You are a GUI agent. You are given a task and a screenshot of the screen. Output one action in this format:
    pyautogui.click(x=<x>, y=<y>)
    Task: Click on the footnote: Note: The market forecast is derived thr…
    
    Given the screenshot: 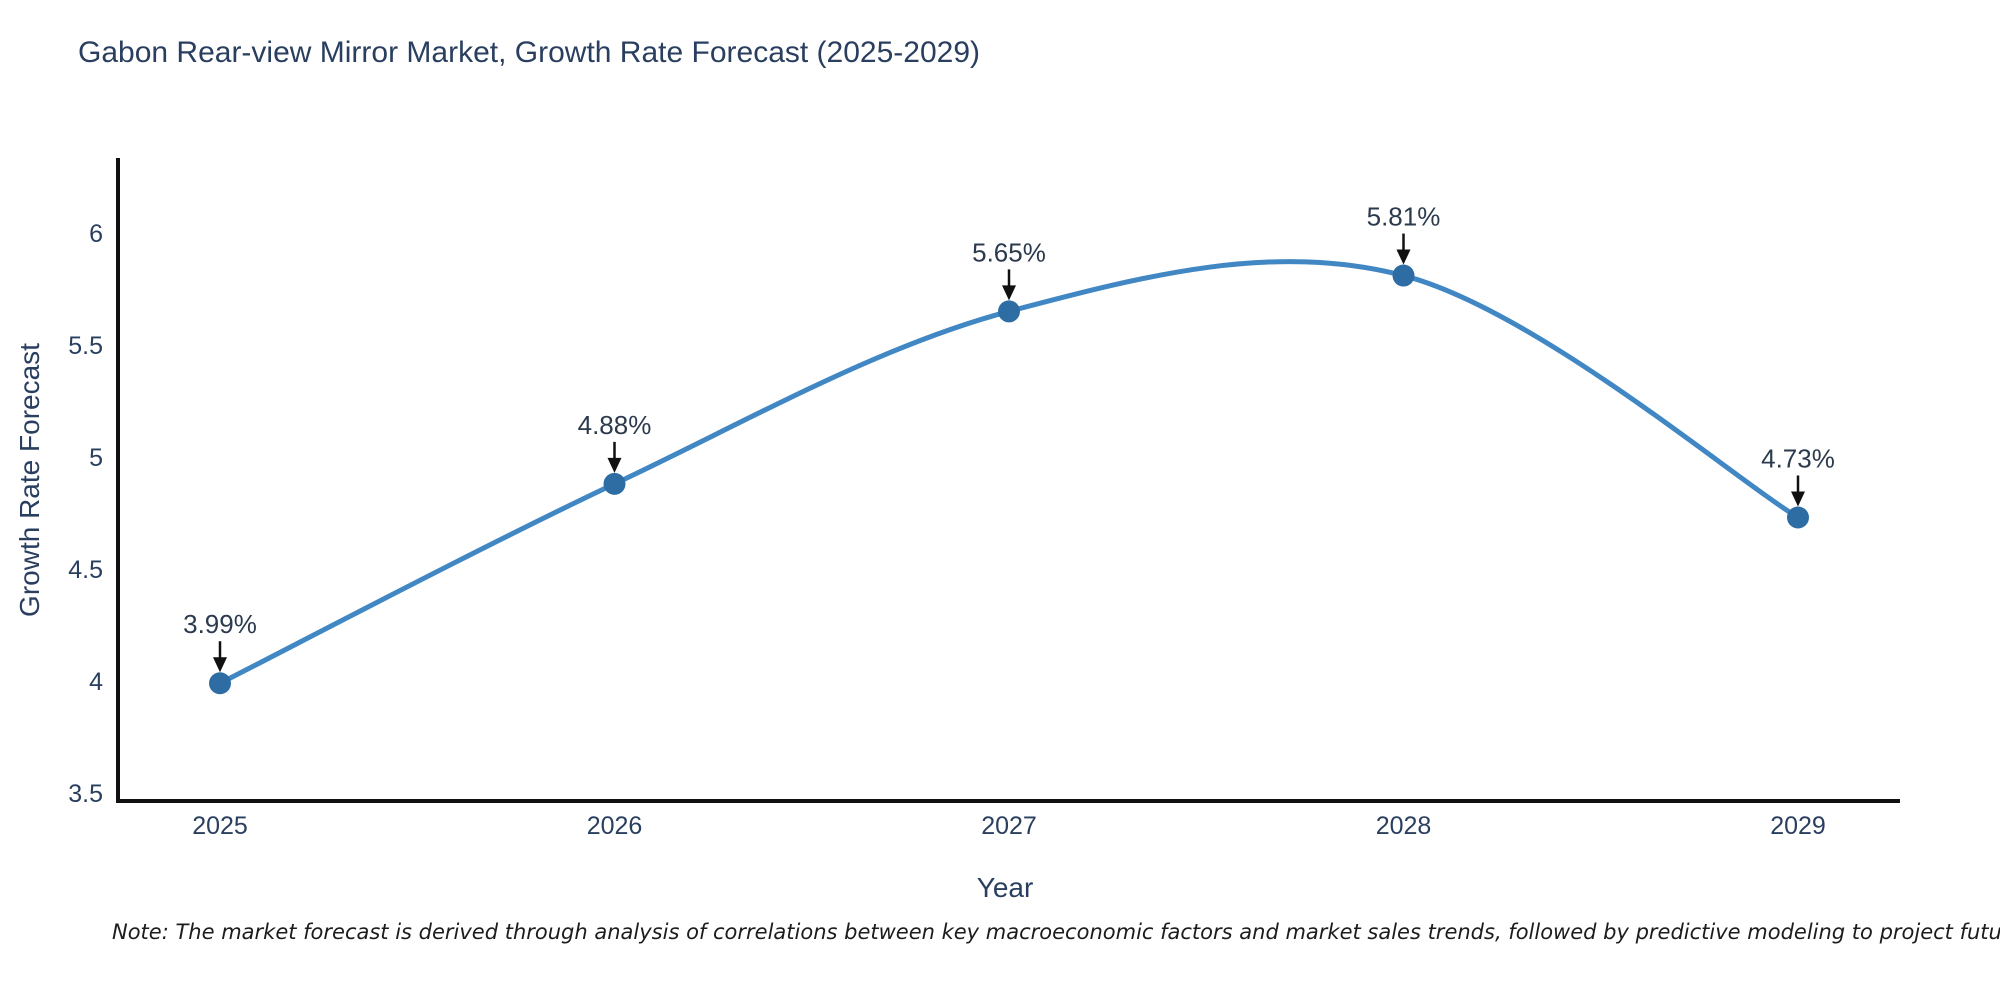 What is the action you would take?
    pyautogui.click(x=1056, y=932)
    